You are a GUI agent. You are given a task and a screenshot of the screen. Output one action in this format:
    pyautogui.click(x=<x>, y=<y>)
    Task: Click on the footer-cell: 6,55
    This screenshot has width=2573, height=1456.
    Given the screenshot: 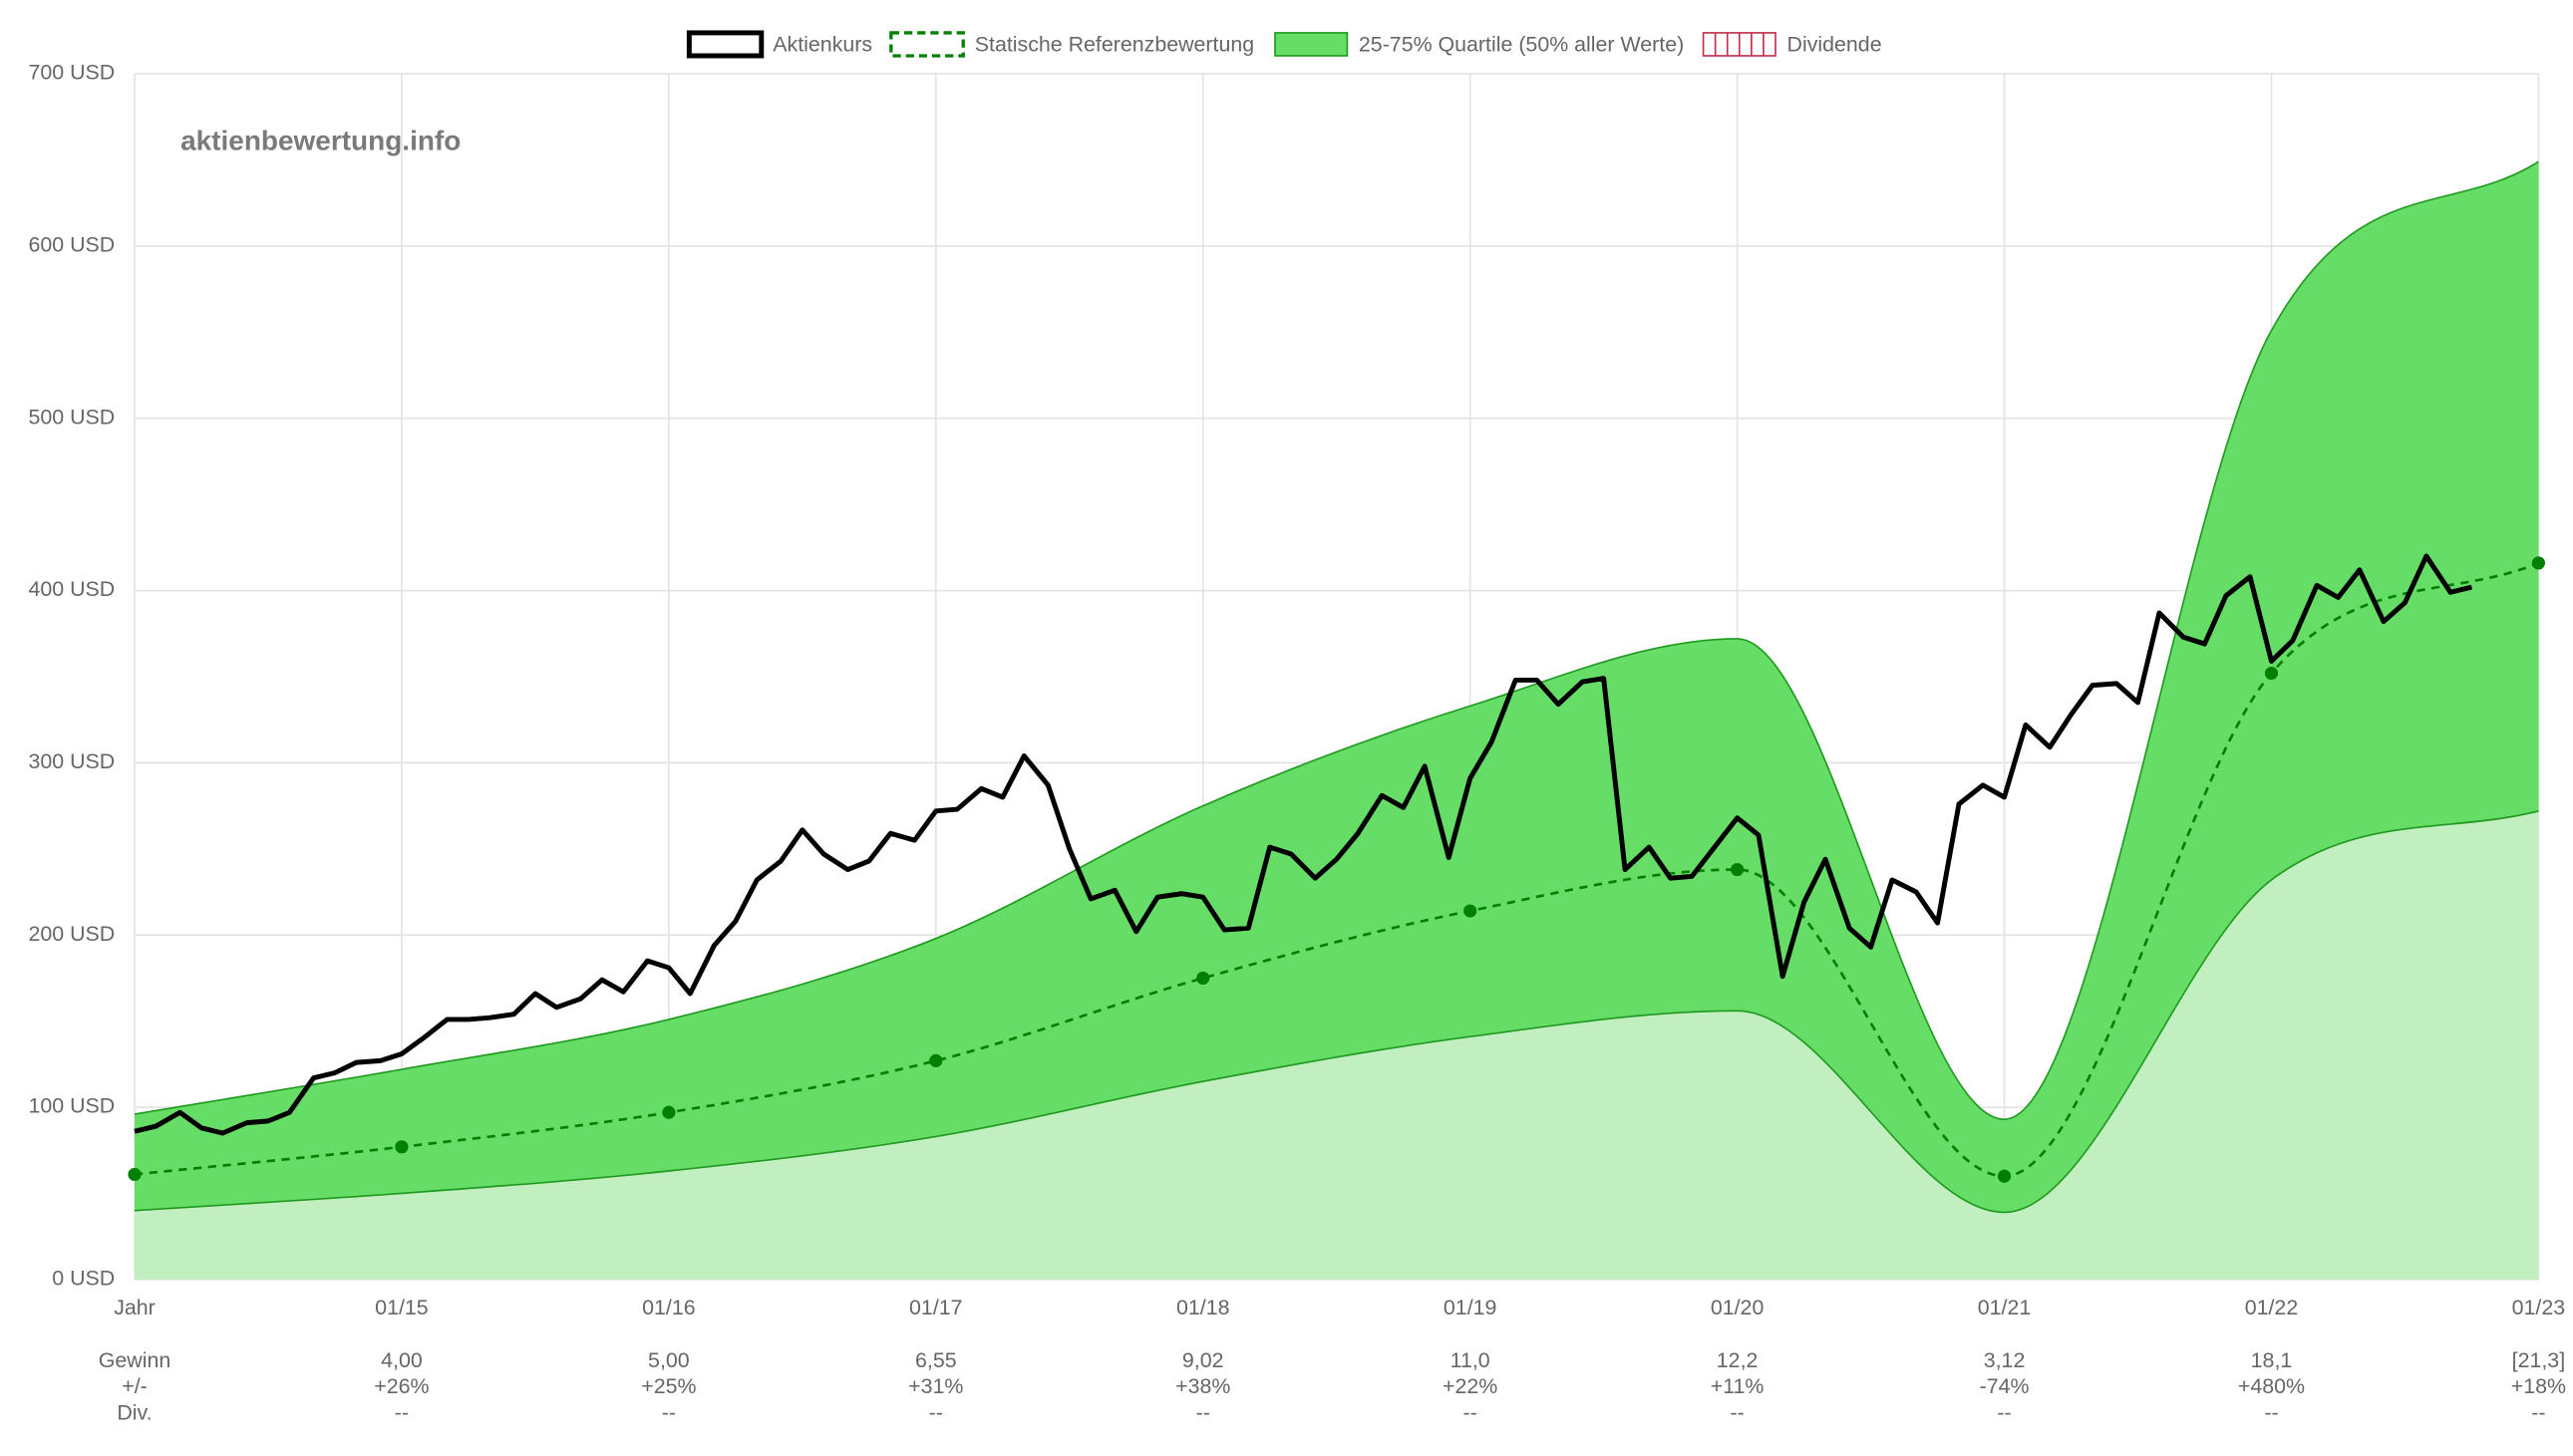 What is the action you would take?
    pyautogui.click(x=936, y=1360)
    